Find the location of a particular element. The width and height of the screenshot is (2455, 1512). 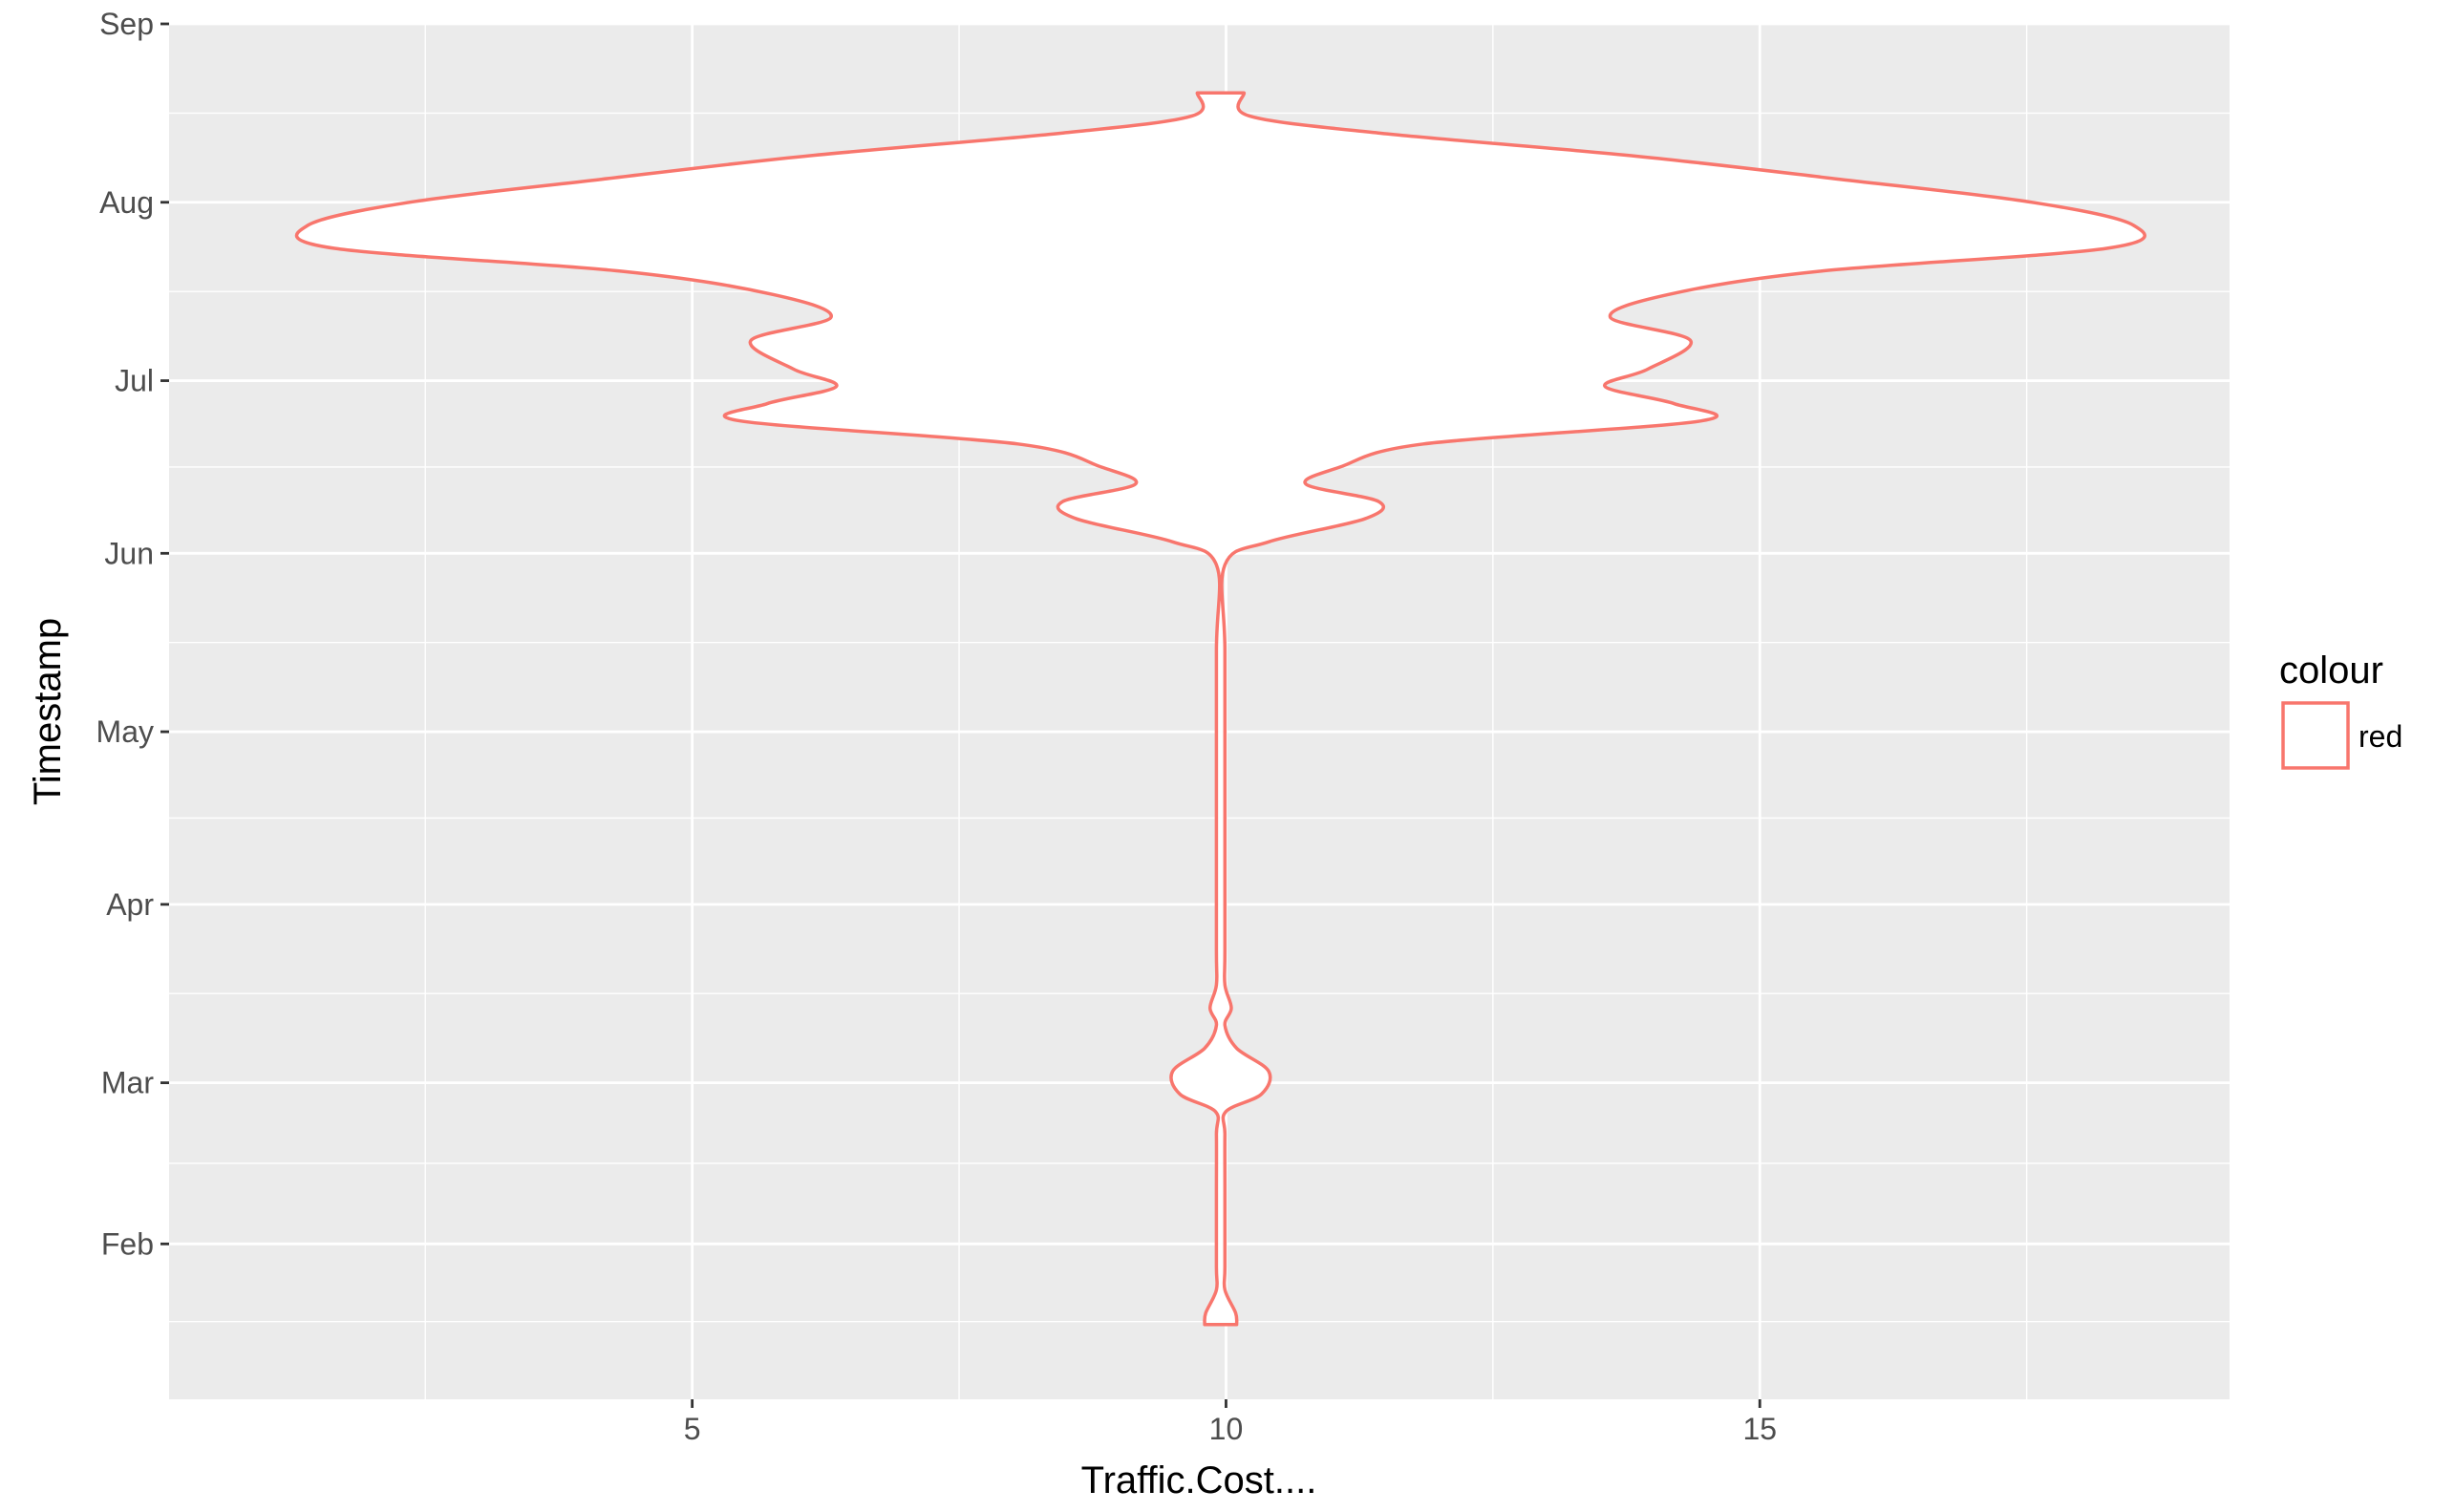

y-tick-label: Jul is located at coordinates (134, 381).